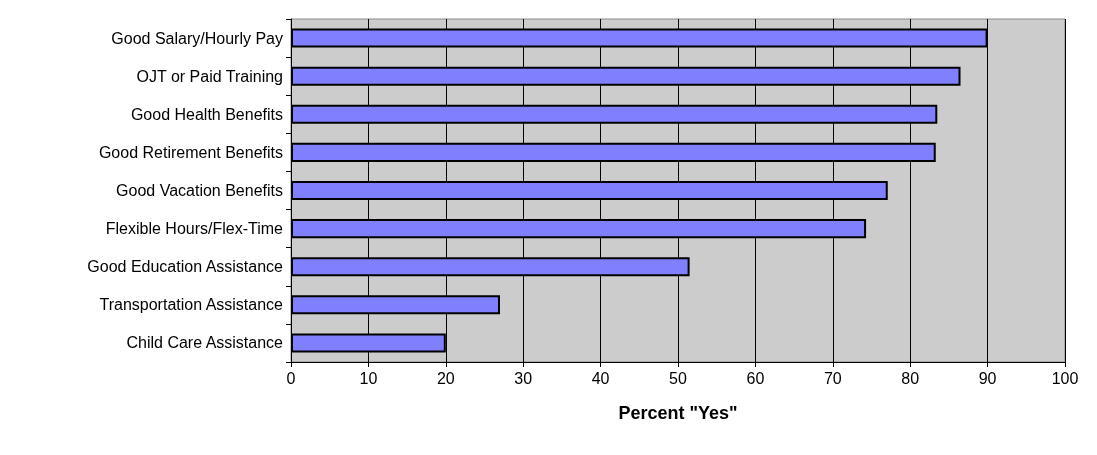 Image resolution: width=1097 pixels, height=455 pixels. I want to click on x-tick-label: 20, so click(445, 378).